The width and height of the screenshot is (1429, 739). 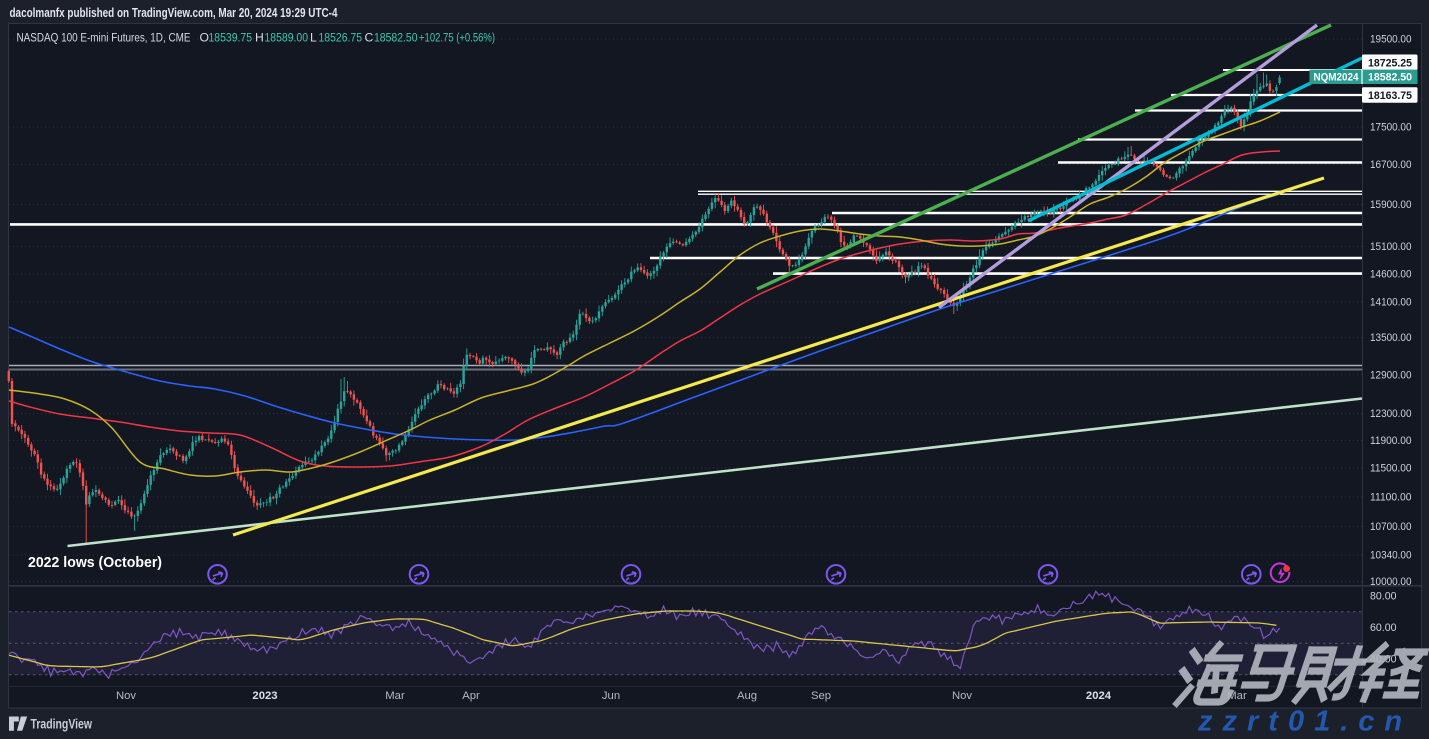 I want to click on svg-text: 16700.00, so click(x=1391, y=165).